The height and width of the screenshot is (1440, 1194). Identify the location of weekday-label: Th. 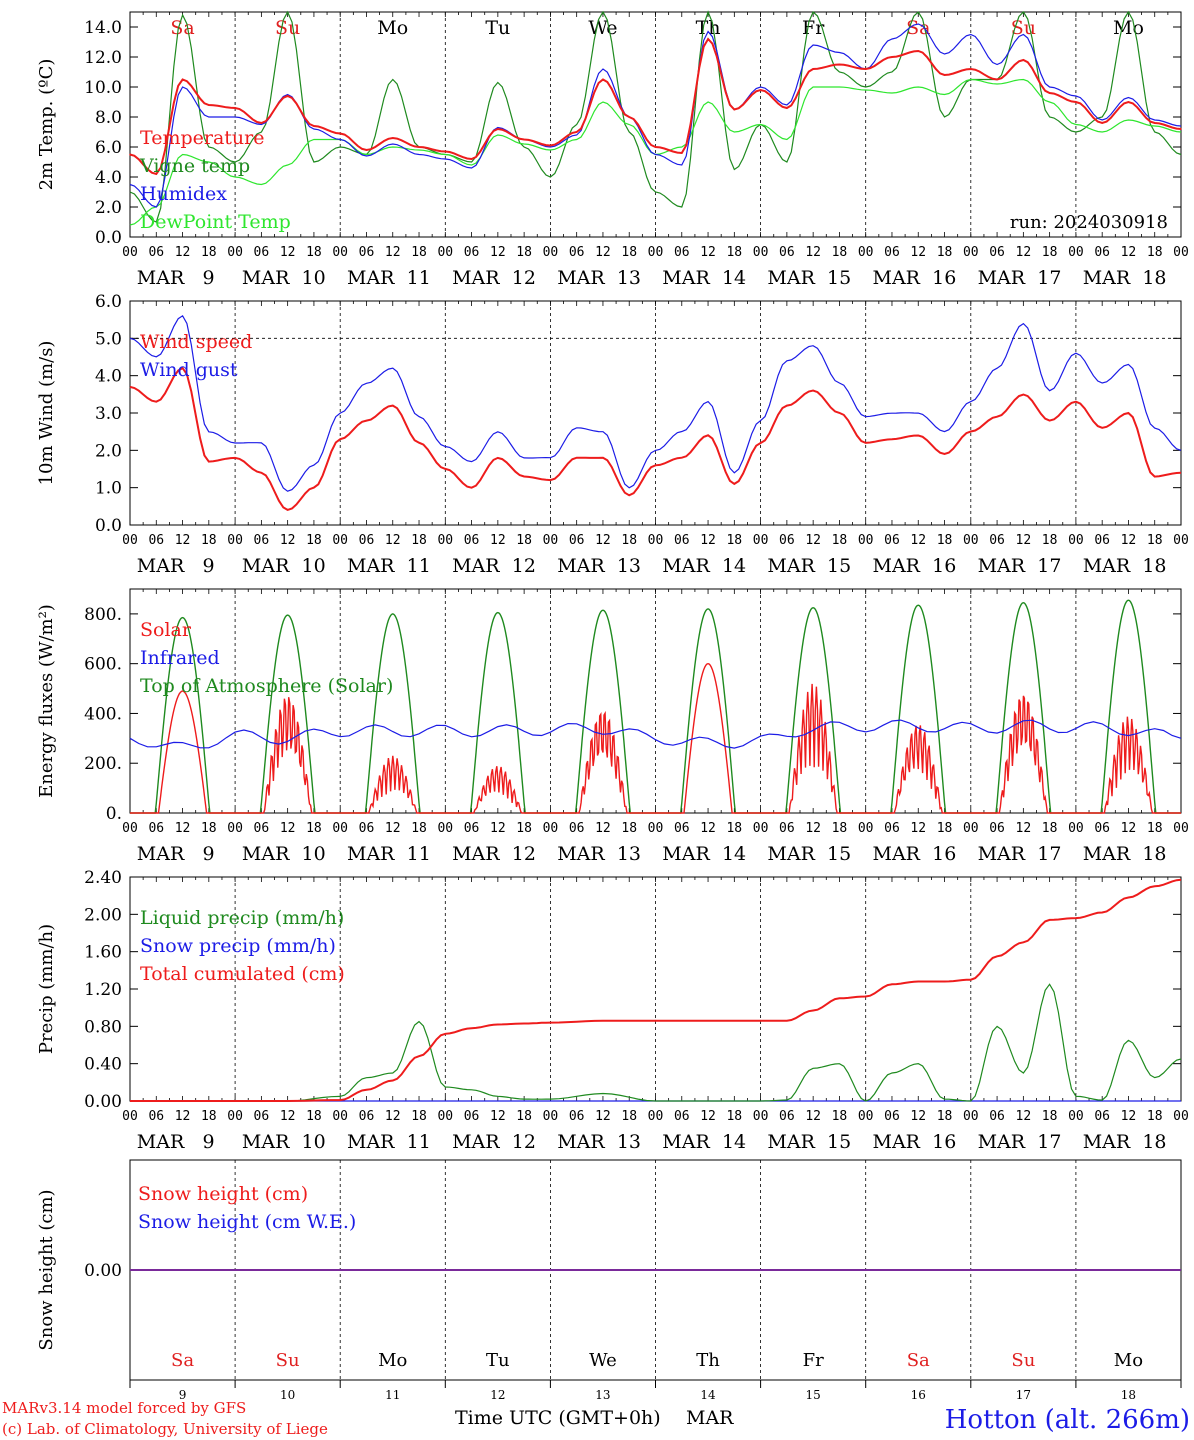
(708, 28).